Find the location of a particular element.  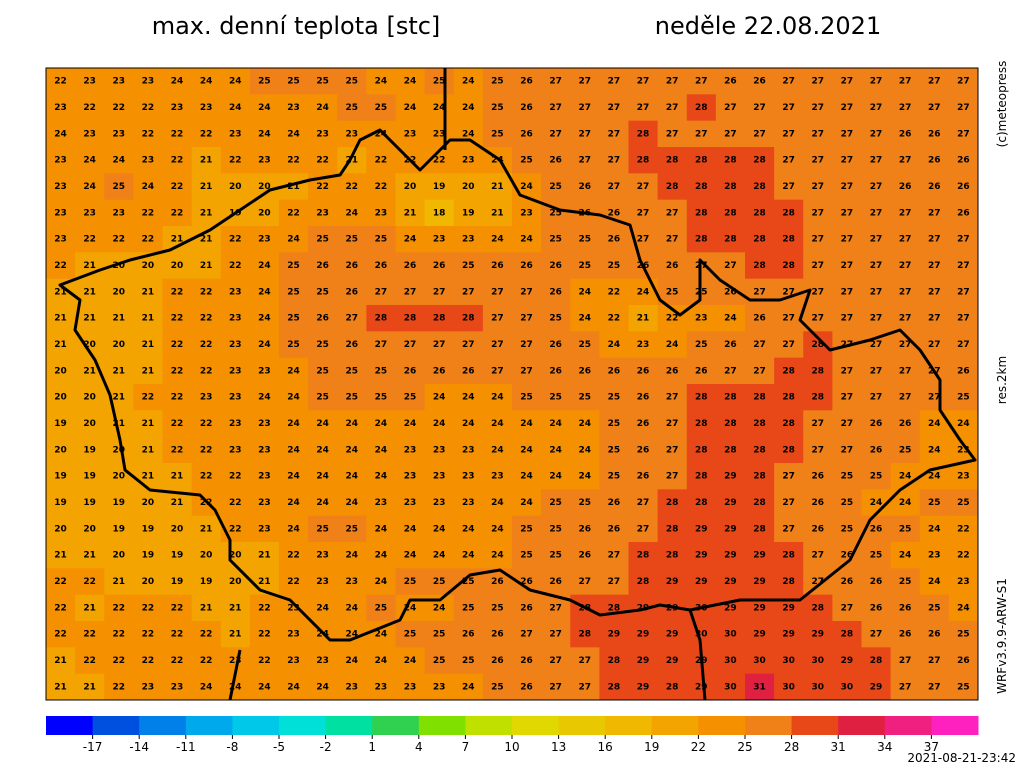

cell-value: 21 is located at coordinates (148, 450).